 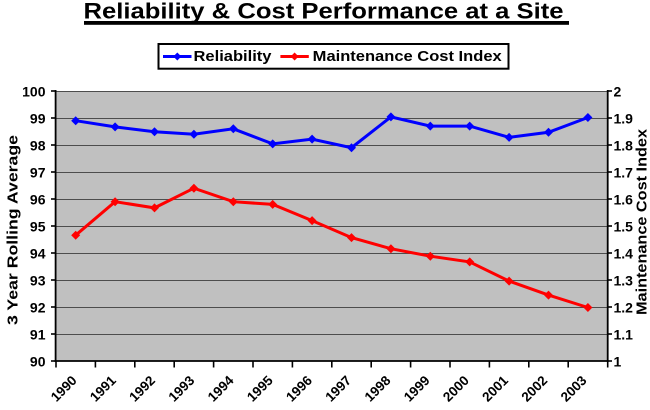 I want to click on svg-text: Reliability, so click(x=233, y=57).